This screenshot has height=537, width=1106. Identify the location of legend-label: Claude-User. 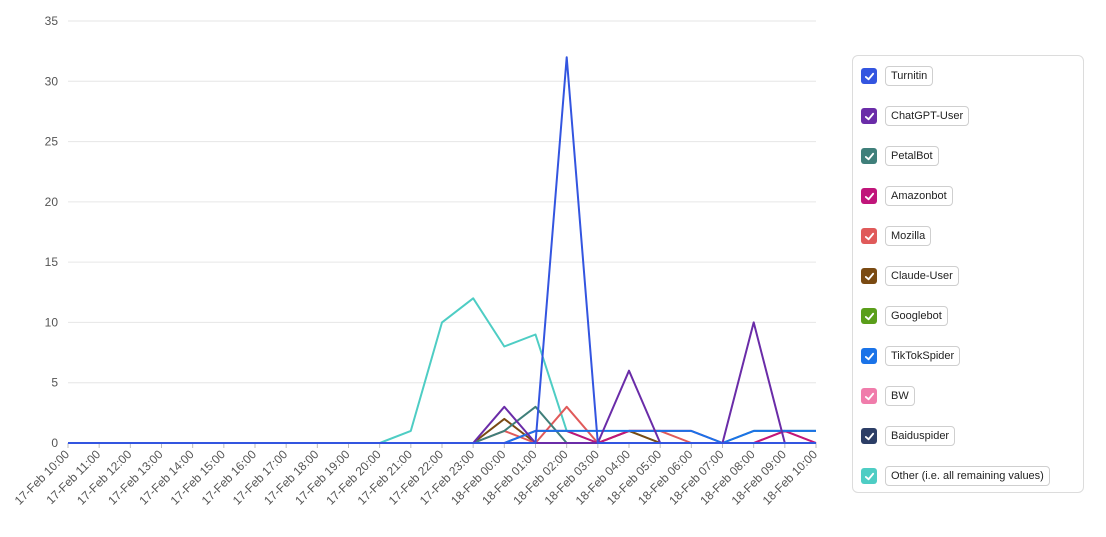
(922, 276).